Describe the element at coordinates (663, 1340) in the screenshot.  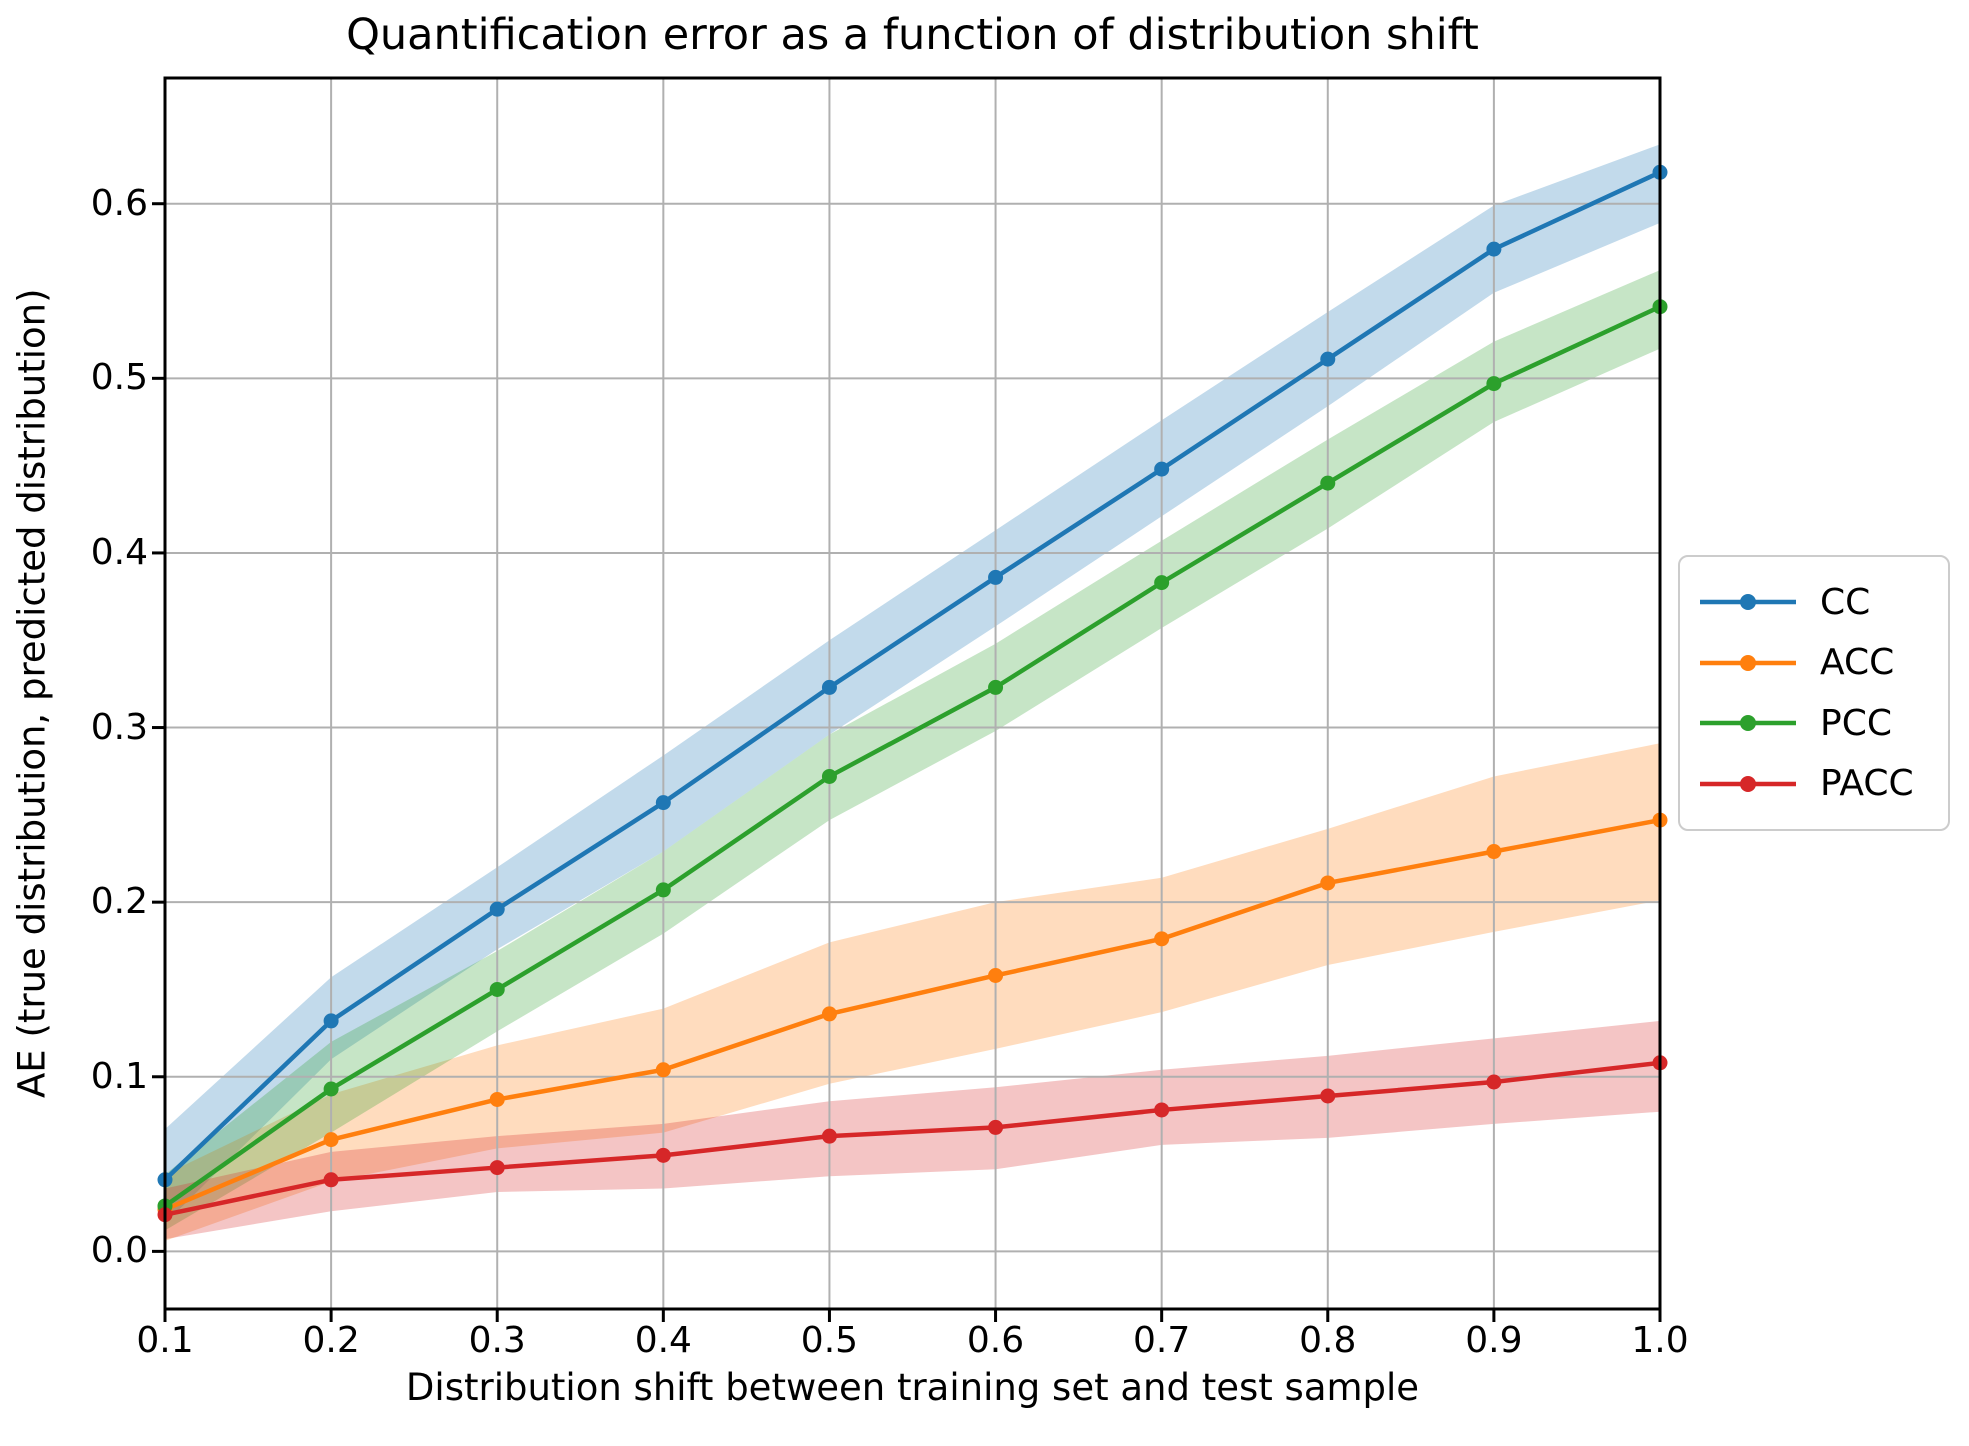
I see `x-tick-label: 0.4` at that location.